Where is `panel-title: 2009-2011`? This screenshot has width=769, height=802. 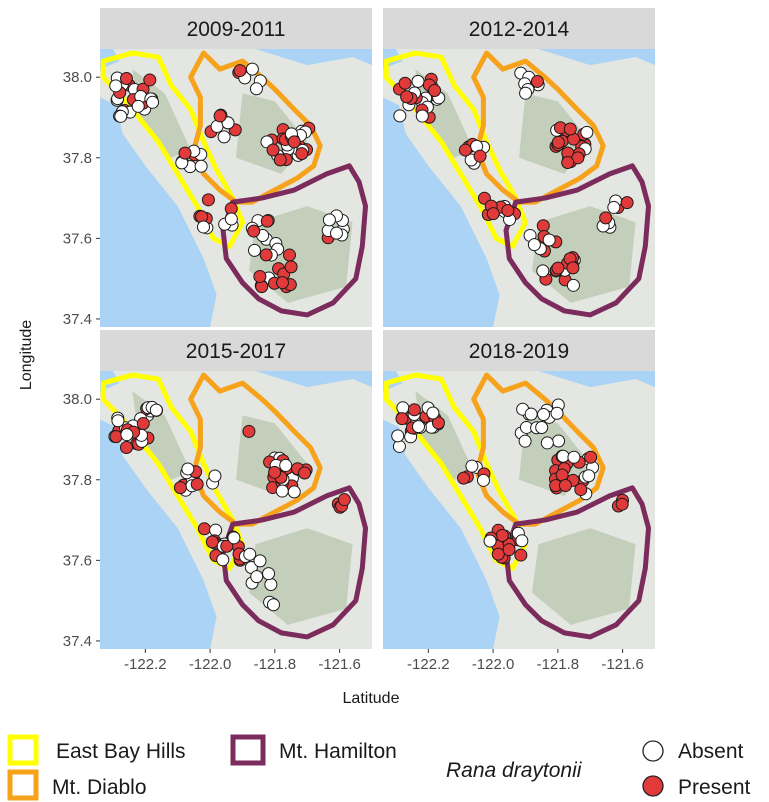
panel-title: 2009-2011 is located at coordinates (236, 29).